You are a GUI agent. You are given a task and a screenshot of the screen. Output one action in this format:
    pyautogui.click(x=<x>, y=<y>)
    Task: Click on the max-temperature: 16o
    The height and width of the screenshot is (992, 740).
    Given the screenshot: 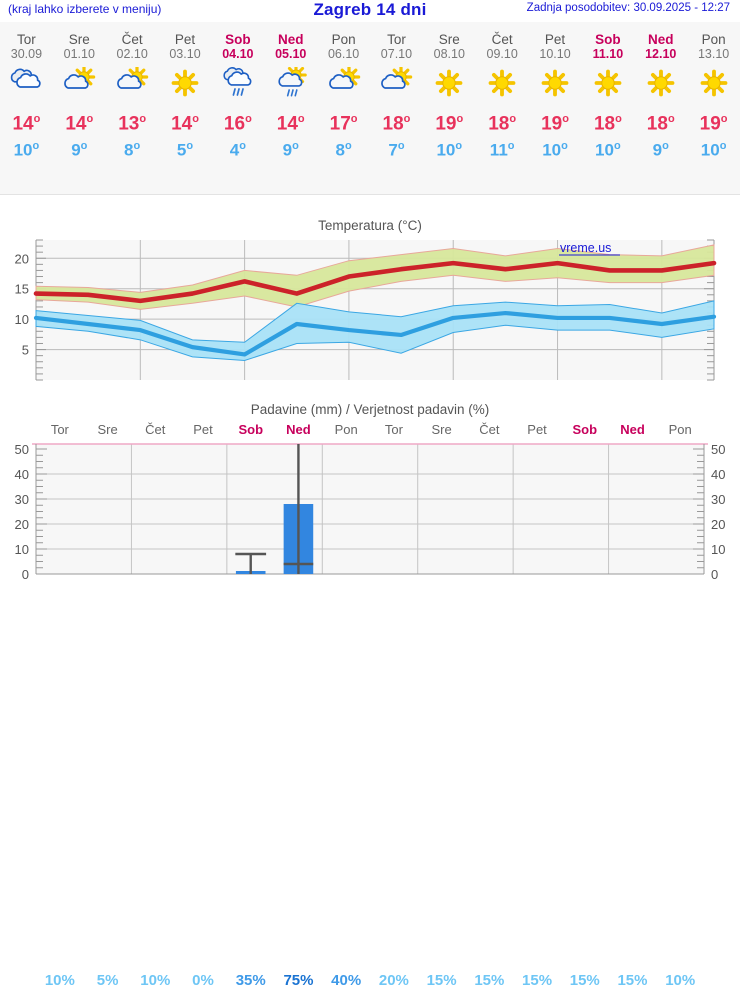 What is the action you would take?
    pyautogui.click(x=237, y=121)
    